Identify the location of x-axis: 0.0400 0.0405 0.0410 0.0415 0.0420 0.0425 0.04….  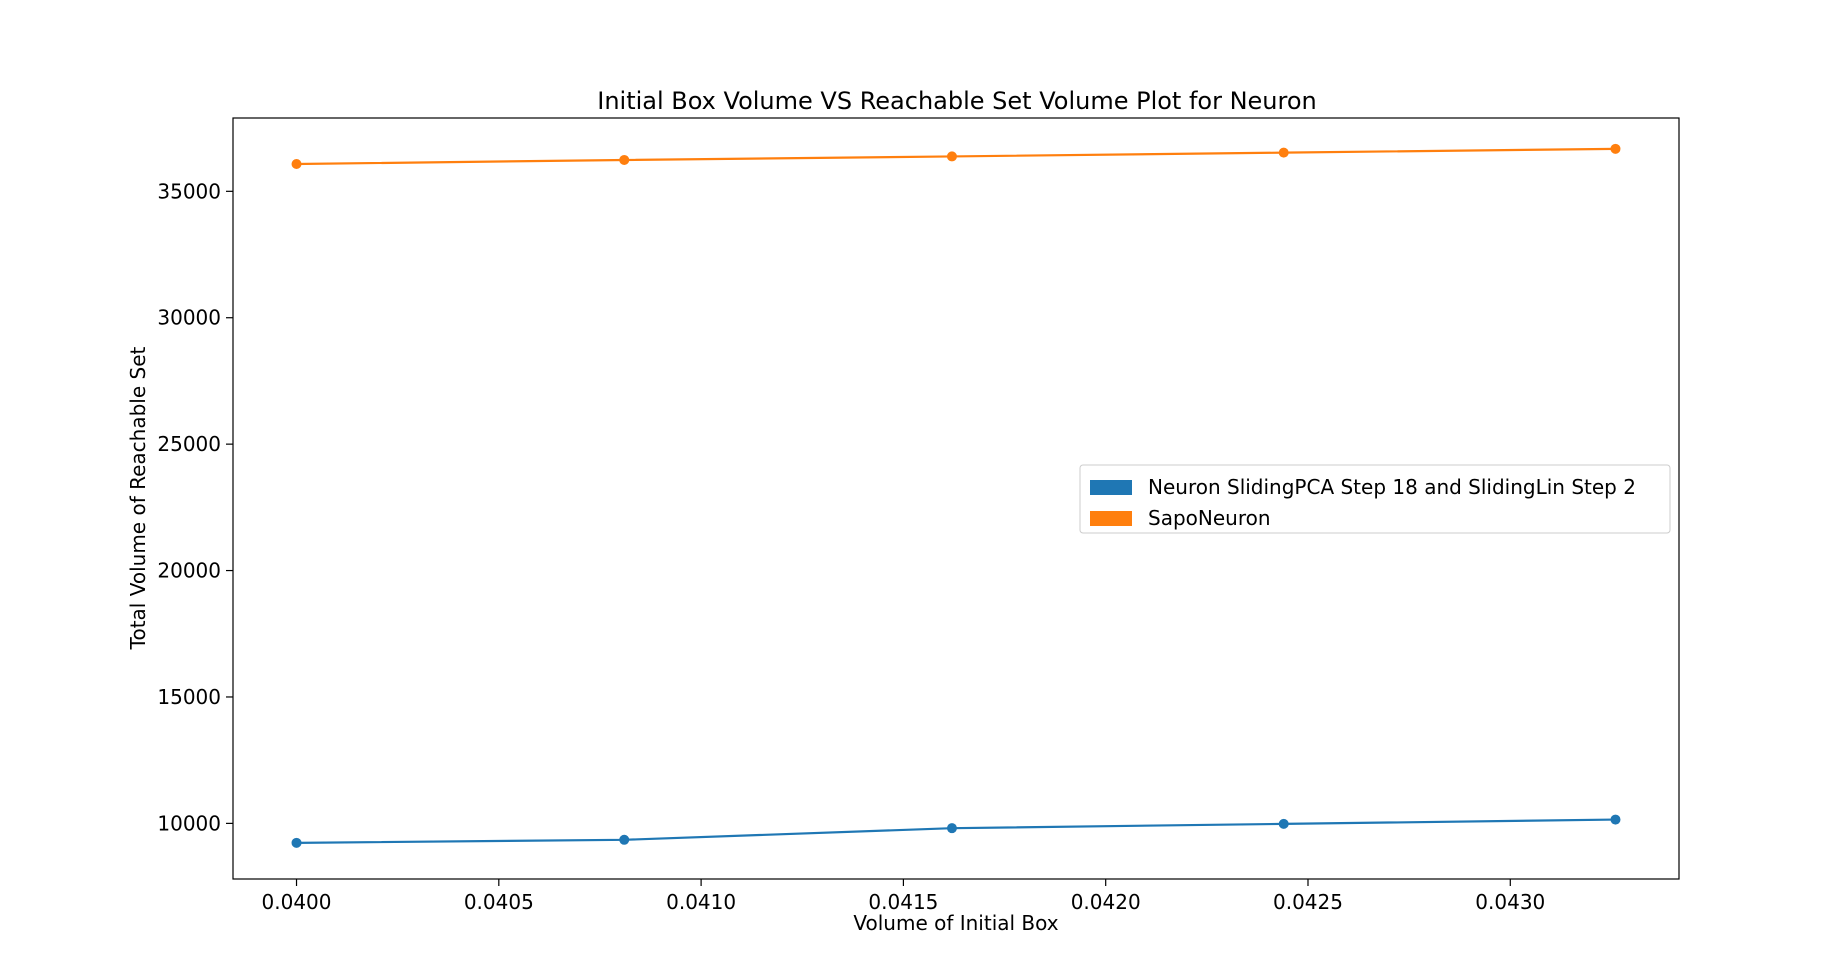
(903, 896).